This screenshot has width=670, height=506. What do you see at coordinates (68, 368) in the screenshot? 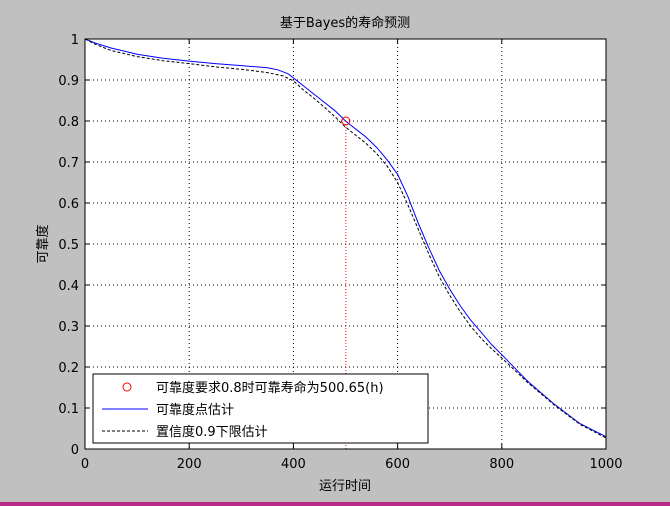
I see `y-tick-label: 0.2` at bounding box center [68, 368].